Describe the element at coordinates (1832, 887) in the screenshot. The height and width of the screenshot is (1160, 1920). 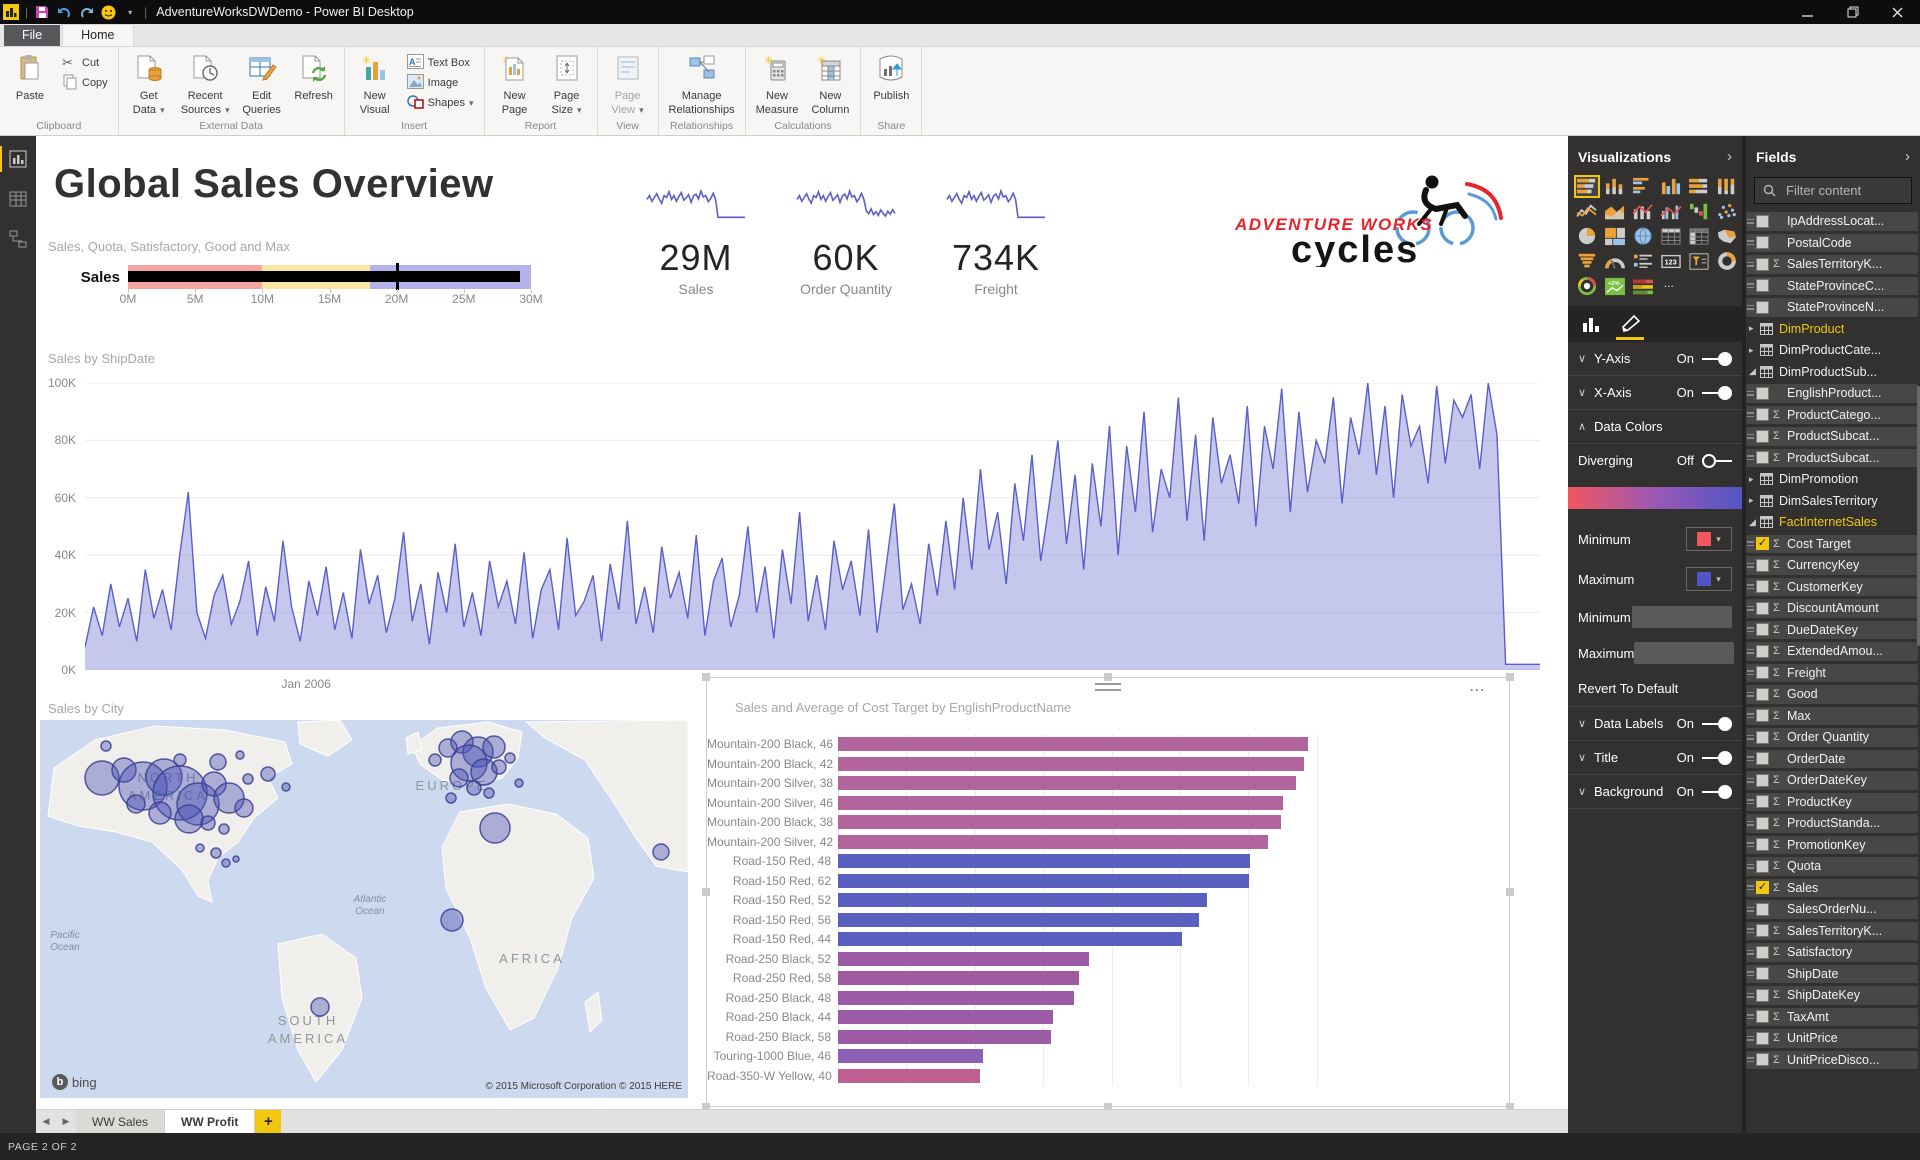
I see `field-sales: ✓ Σ Sales` at that location.